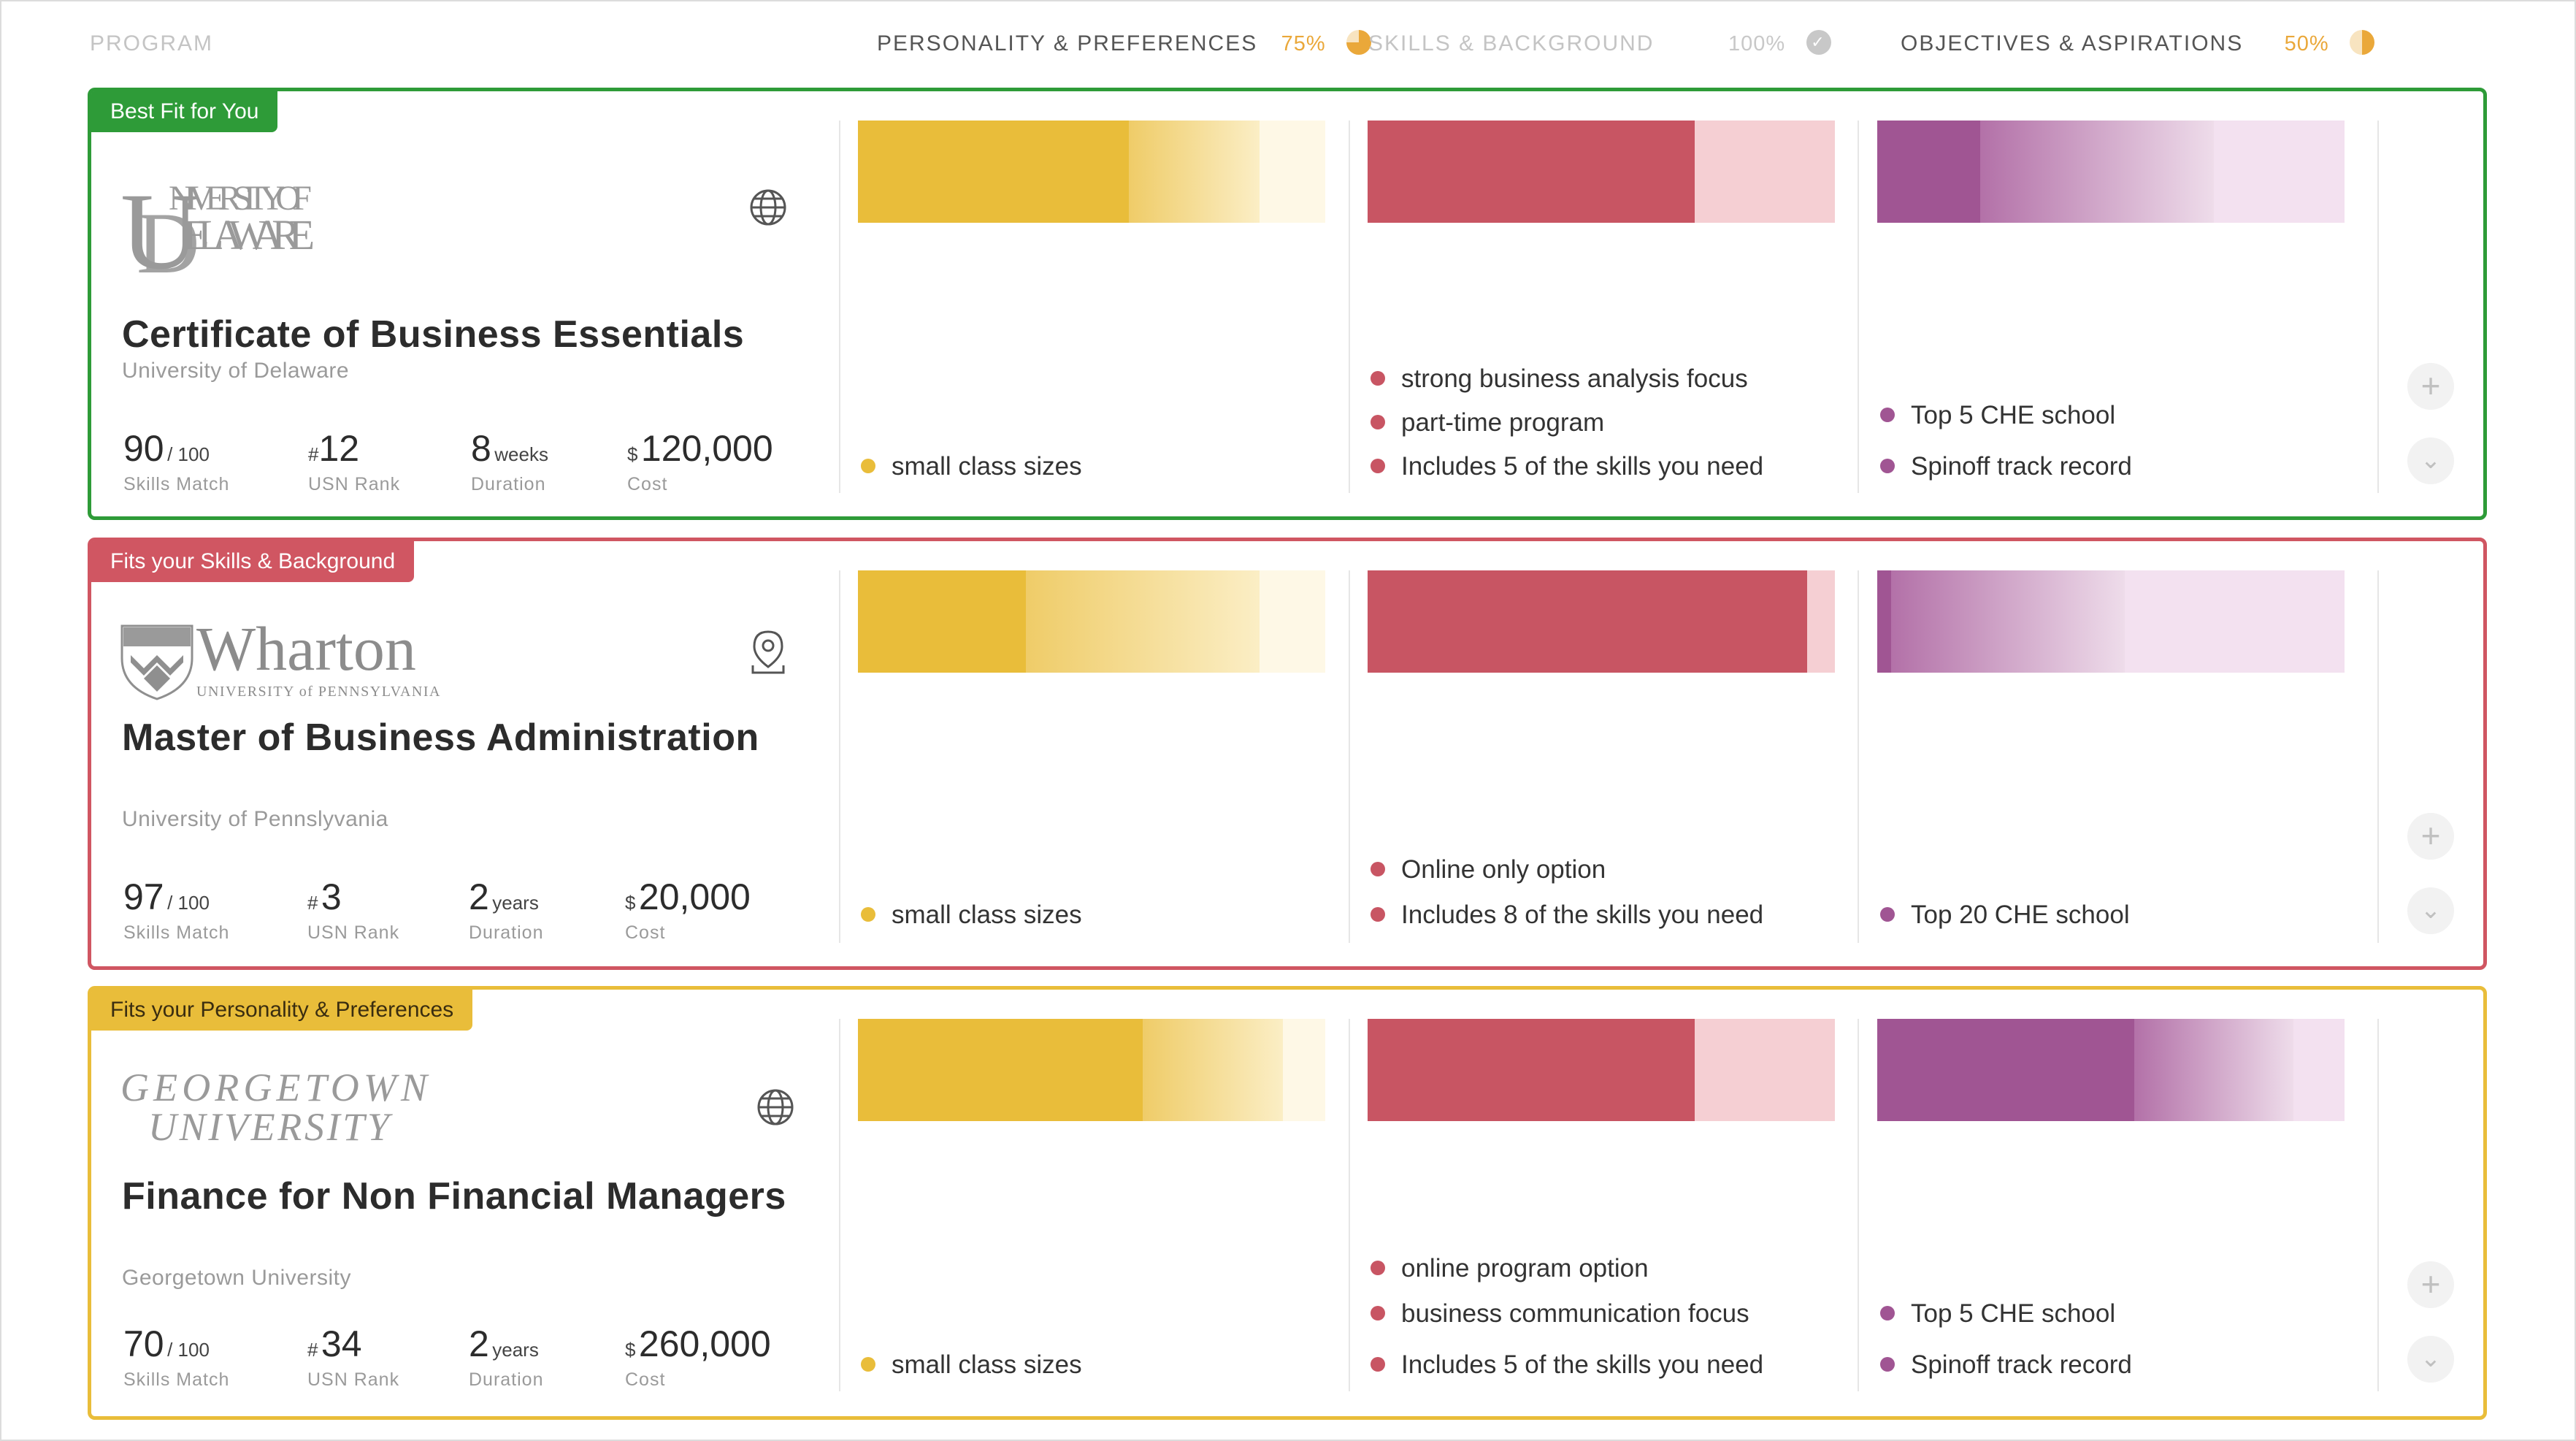  I want to click on svg-text: UNIVERSITY of PENNSYLVANIA, so click(318, 692).